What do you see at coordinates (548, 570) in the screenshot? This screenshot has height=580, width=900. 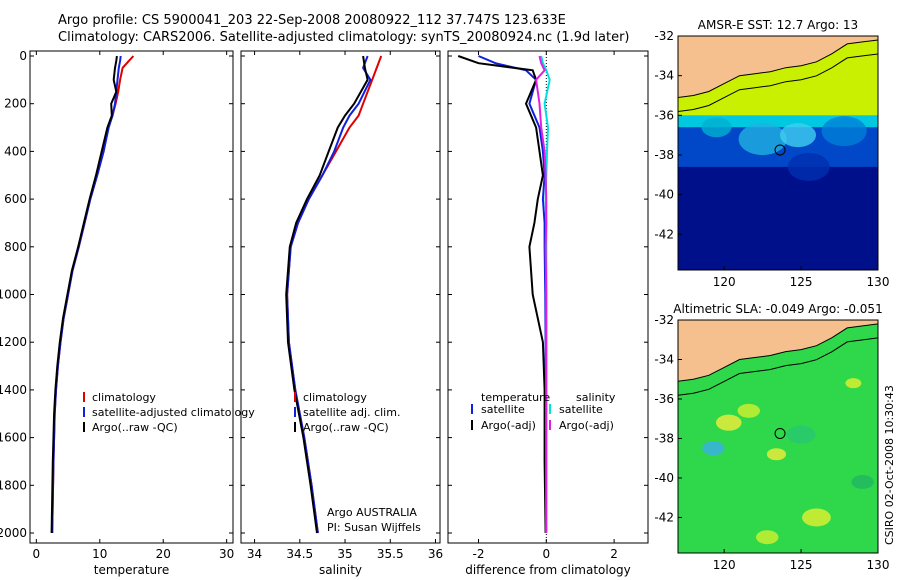 I see `difference-xlabel: difference from climatology` at bounding box center [548, 570].